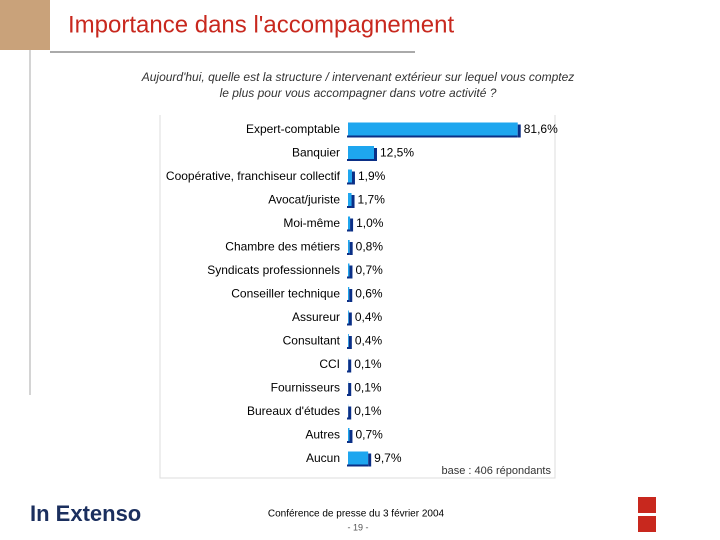 This screenshot has width=720, height=540. Describe the element at coordinates (311, 223) in the screenshot. I see `category-label: Moi-même` at that location.